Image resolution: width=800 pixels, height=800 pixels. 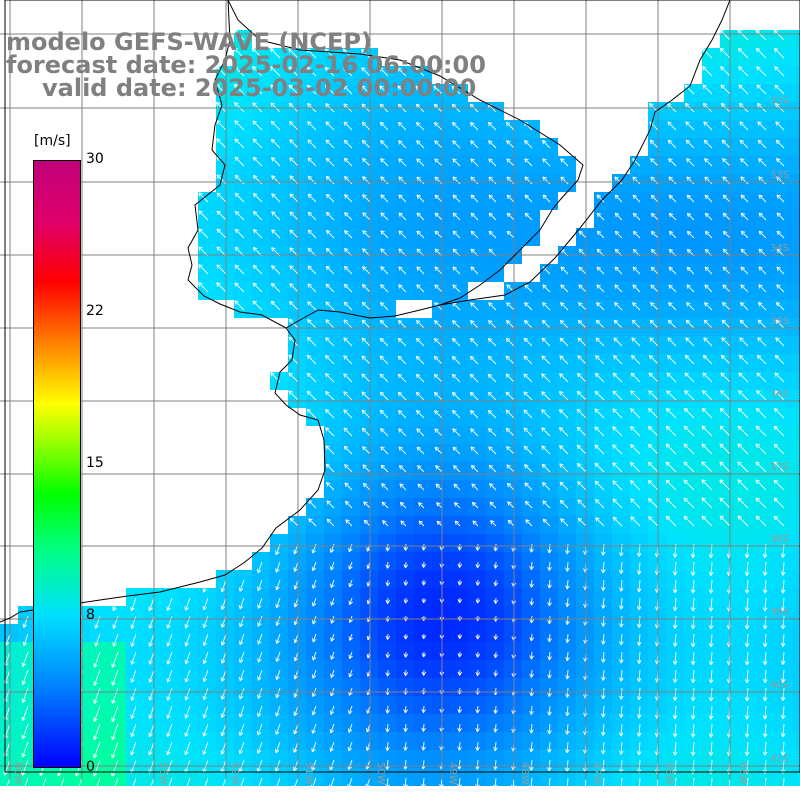 I want to click on lon-label: 55W, so click(x=162, y=773).